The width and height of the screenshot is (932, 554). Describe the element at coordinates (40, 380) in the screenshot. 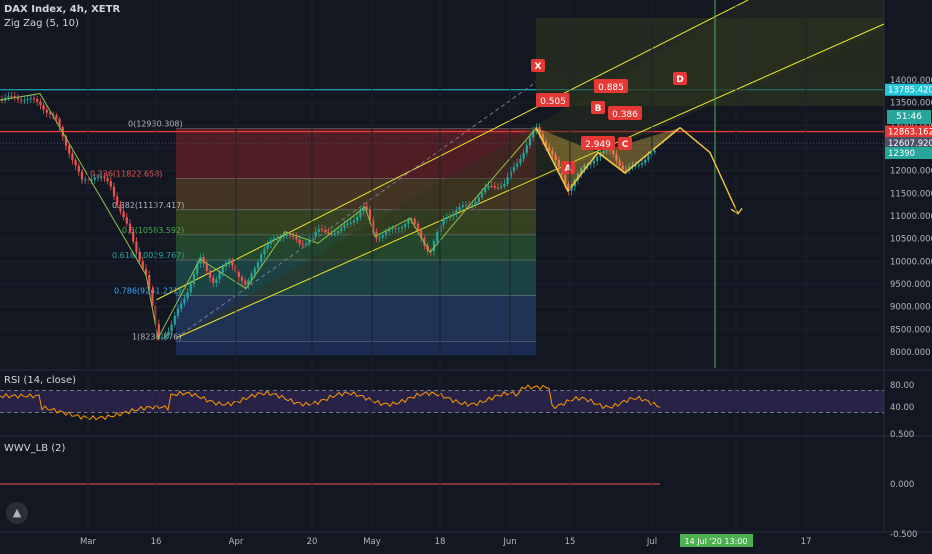

I see `rsi-pane-label: RSI (14, close)` at that location.